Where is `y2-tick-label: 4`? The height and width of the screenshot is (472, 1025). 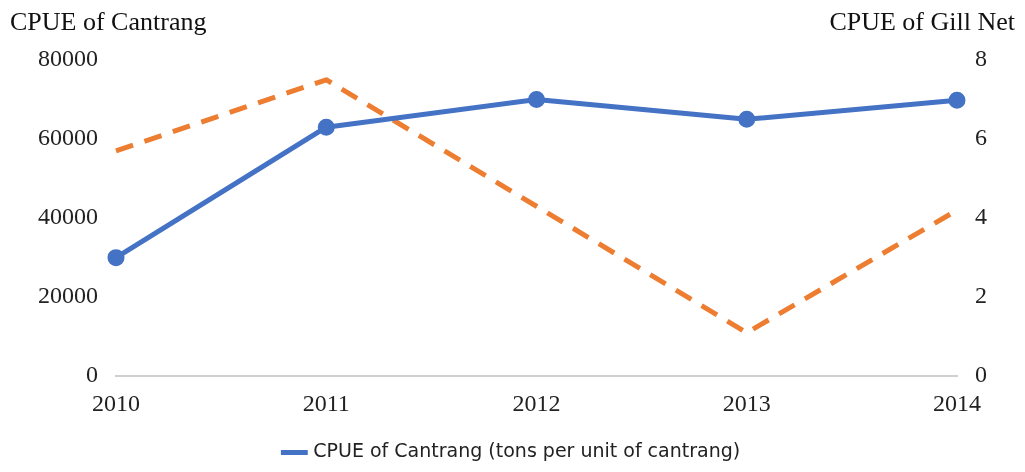
y2-tick-label: 4 is located at coordinates (981, 216).